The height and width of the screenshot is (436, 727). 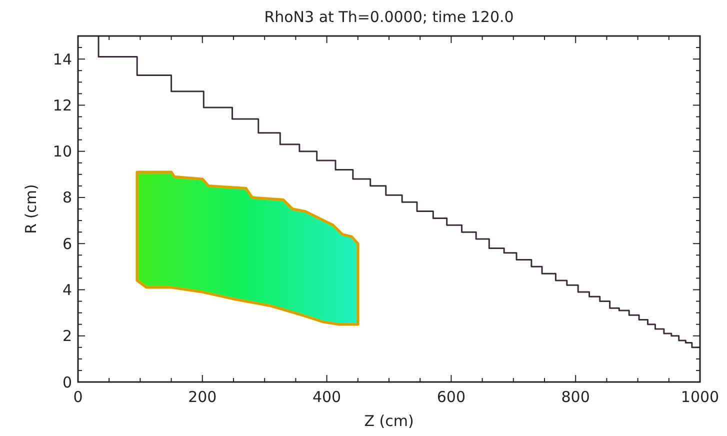 I want to click on y-axis-title: R (cm), so click(x=31, y=209).